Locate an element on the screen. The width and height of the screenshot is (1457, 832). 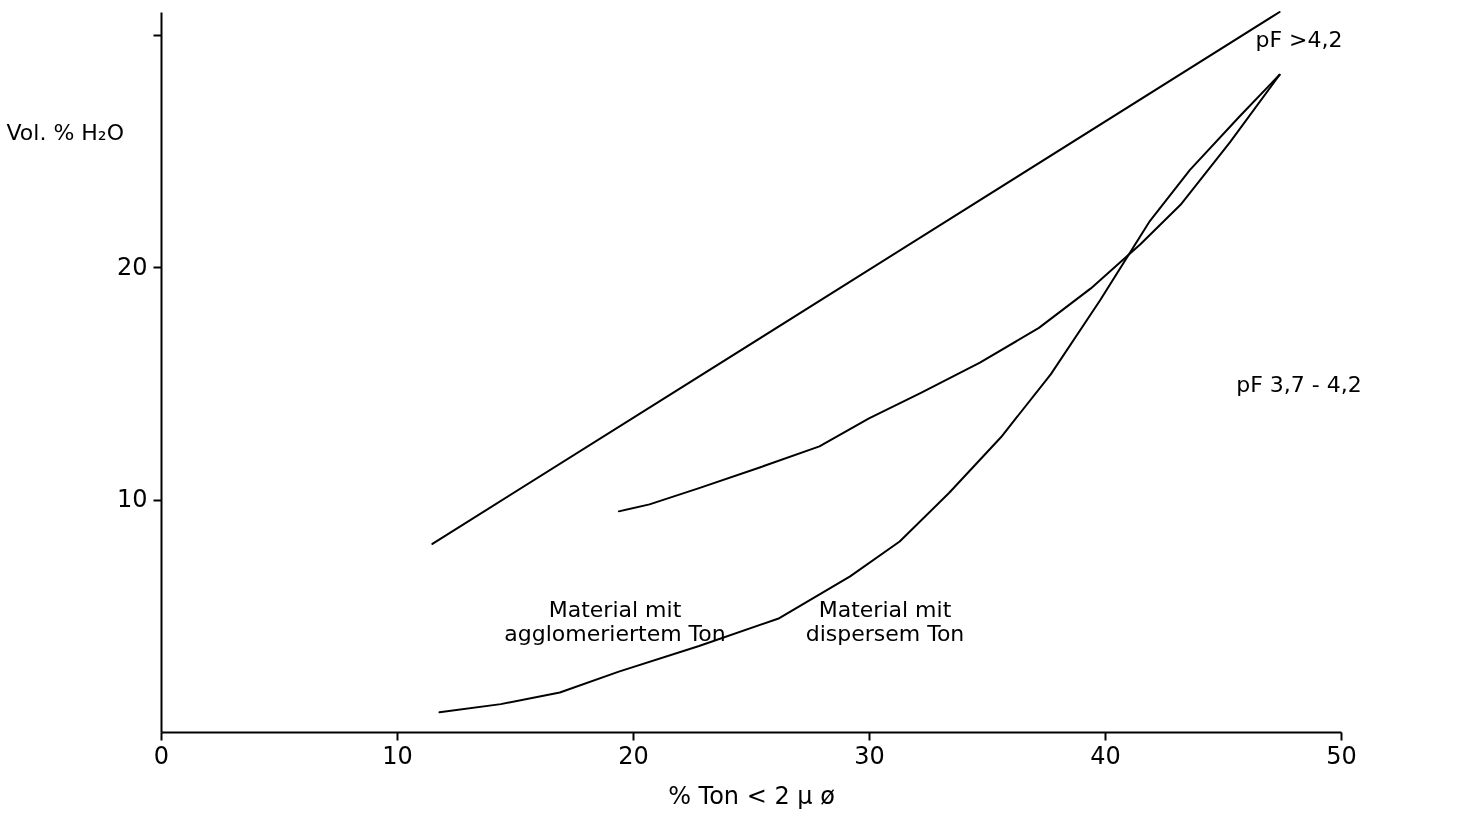
annotation: Material mit agglomeriertem Ton is located at coordinates (615, 621).